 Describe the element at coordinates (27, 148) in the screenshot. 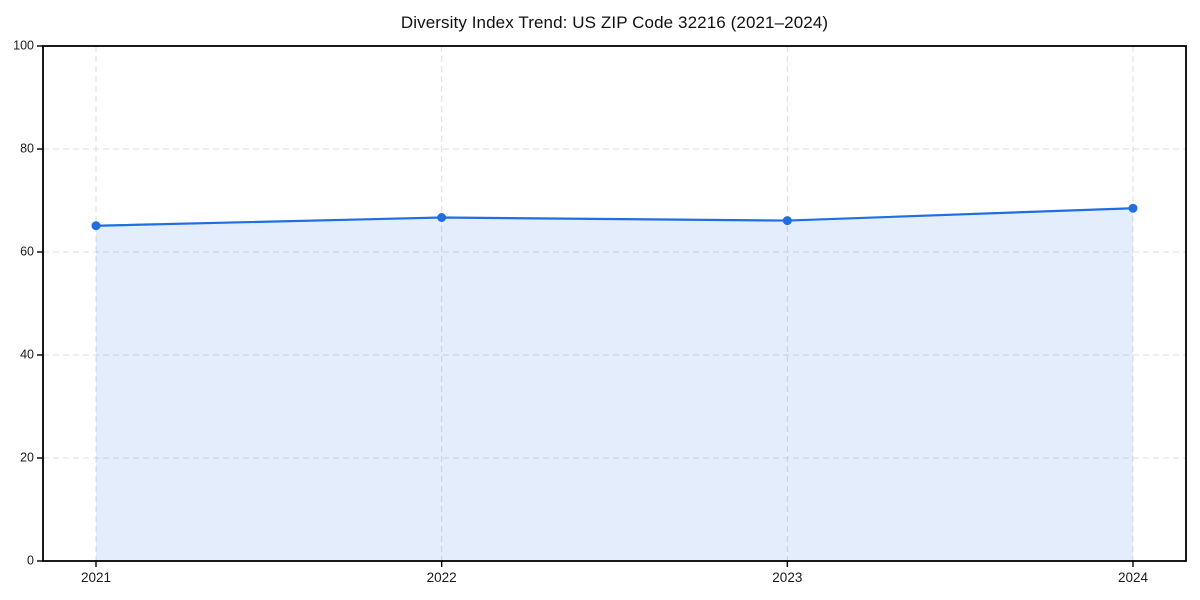

I see `y-tick-label: 80` at that location.